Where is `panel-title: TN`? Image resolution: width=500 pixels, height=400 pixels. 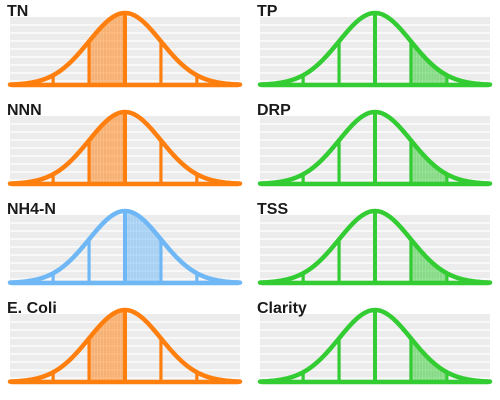
panel-title: TN is located at coordinates (18, 11).